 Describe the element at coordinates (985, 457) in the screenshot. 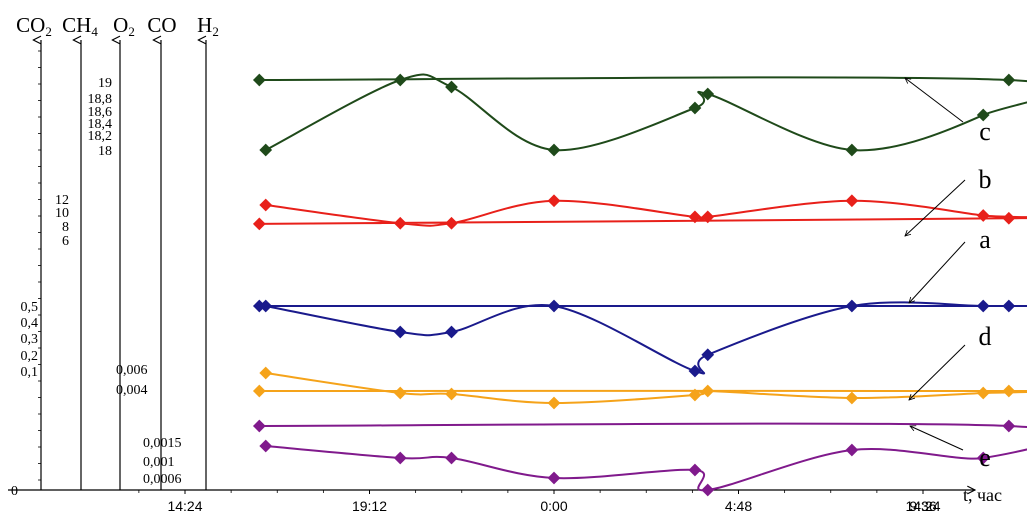

I see `series-label-e: e` at that location.